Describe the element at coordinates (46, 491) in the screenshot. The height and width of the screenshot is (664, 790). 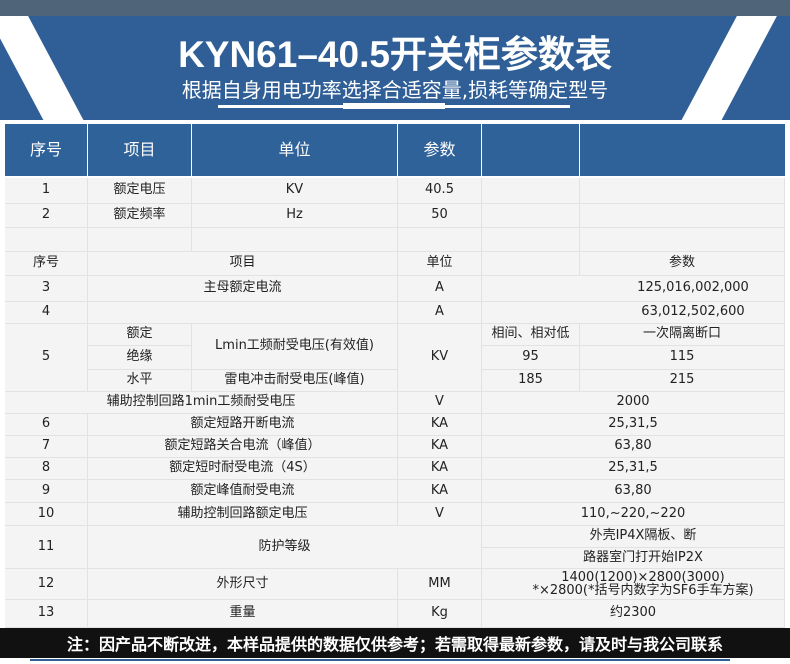
I see `cell-no: 9` at that location.